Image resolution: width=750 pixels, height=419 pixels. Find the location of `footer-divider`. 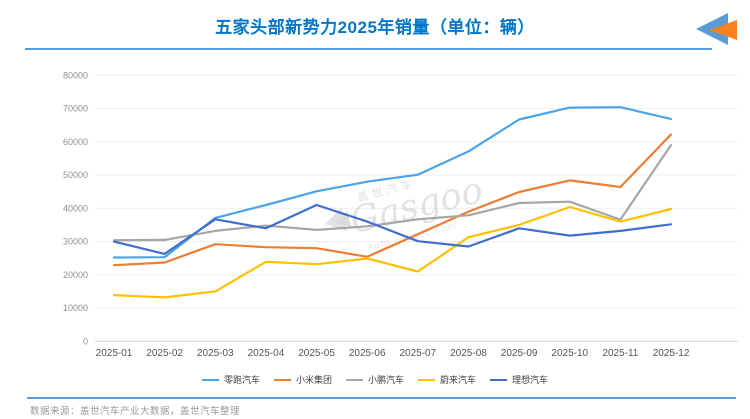

footer-divider is located at coordinates (381, 398).